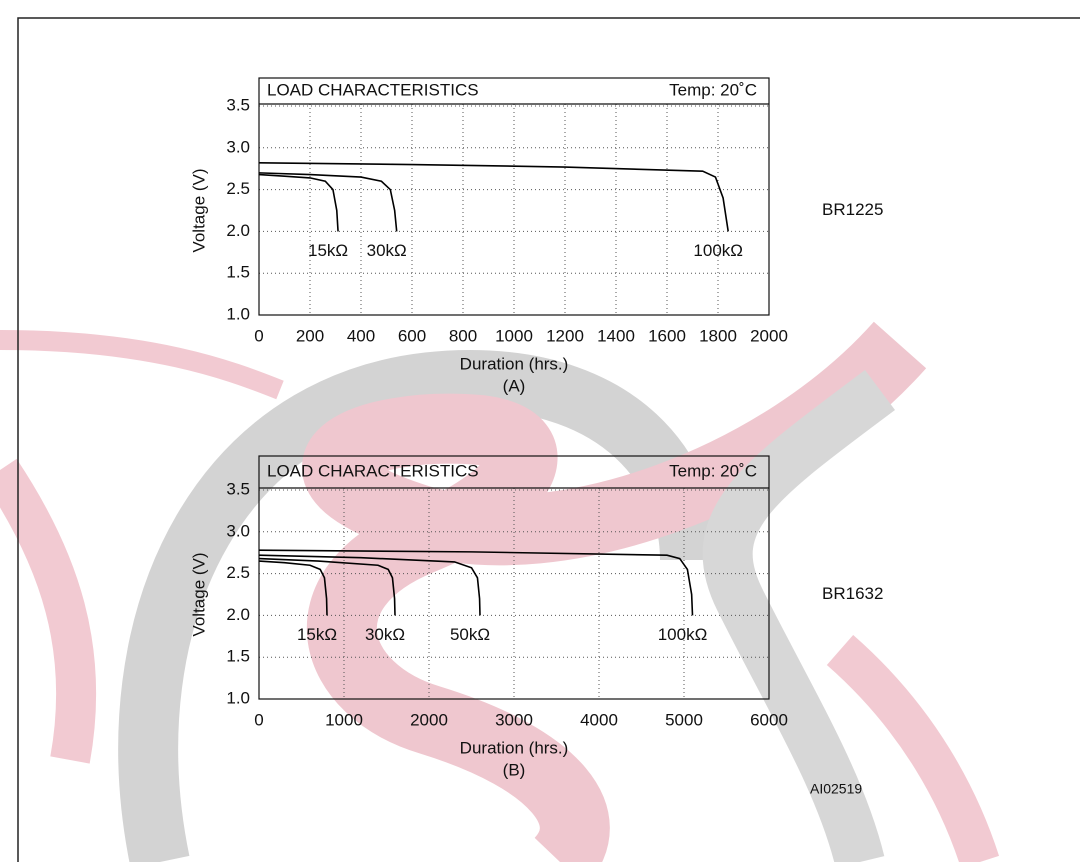  What do you see at coordinates (599, 719) in the screenshot?
I see `x-tick-label: 4000` at bounding box center [599, 719].